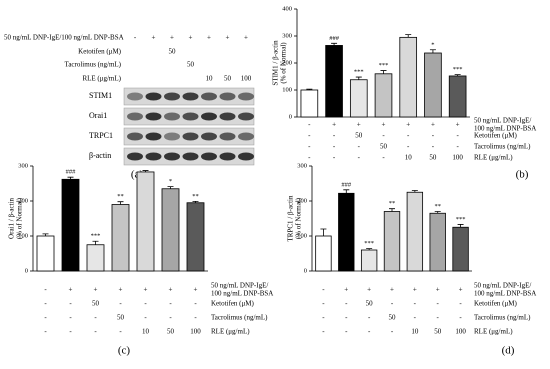  Describe the element at coordinates (287, 8) in the screenshot. I see `y-tick-label: 400` at that location.